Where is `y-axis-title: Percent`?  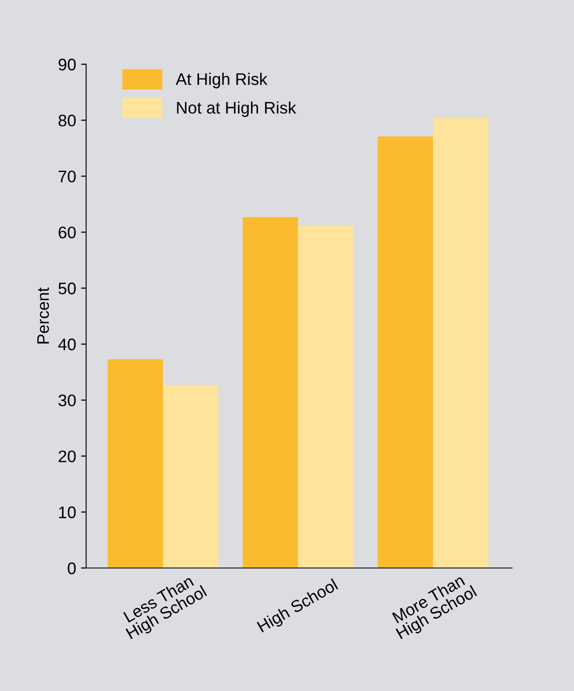
y-axis-title: Percent is located at coordinates (43, 316).